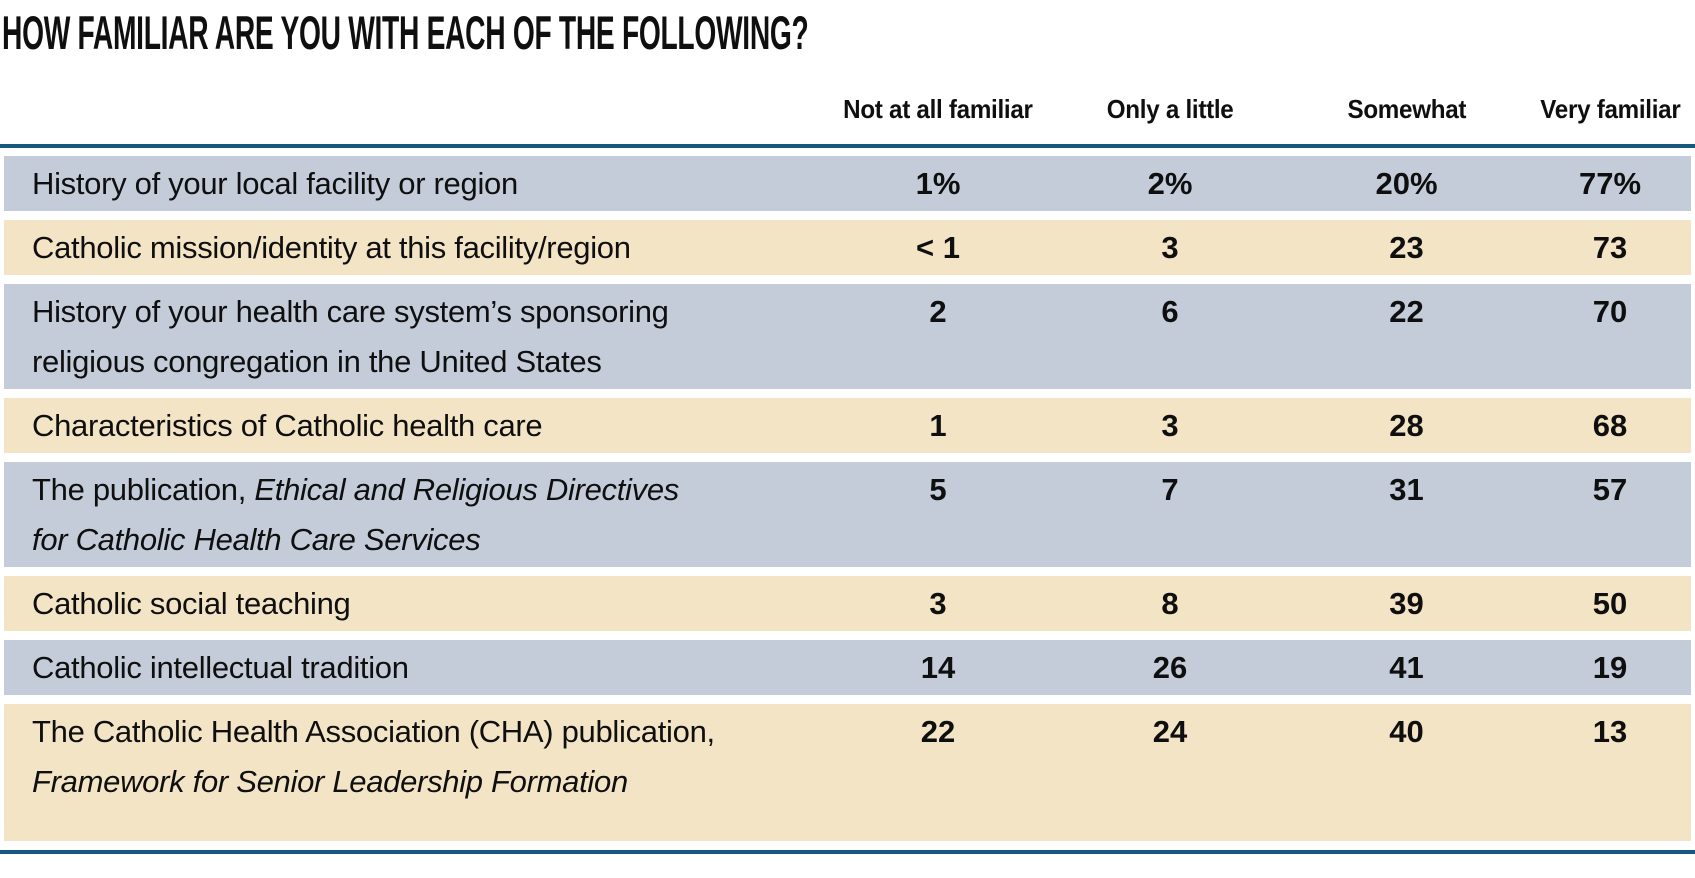 Image resolution: width=1695 pixels, height=878 pixels. What do you see at coordinates (938, 247) in the screenshot?
I see `row-value: < 1` at bounding box center [938, 247].